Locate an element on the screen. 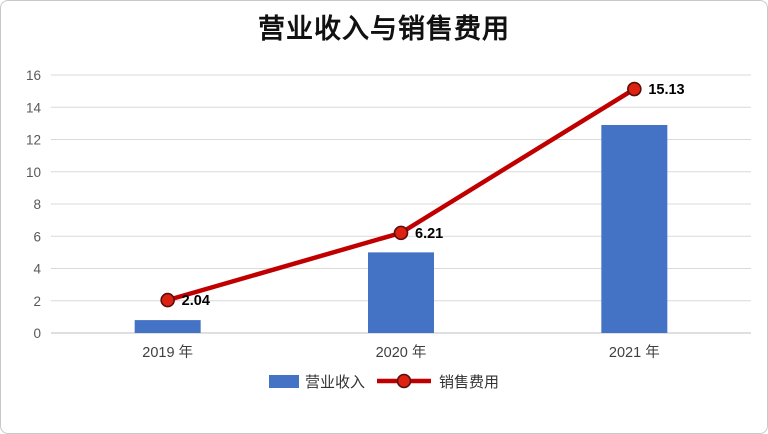 The image size is (768, 434). y-tick-label: 16 is located at coordinates (33, 75).